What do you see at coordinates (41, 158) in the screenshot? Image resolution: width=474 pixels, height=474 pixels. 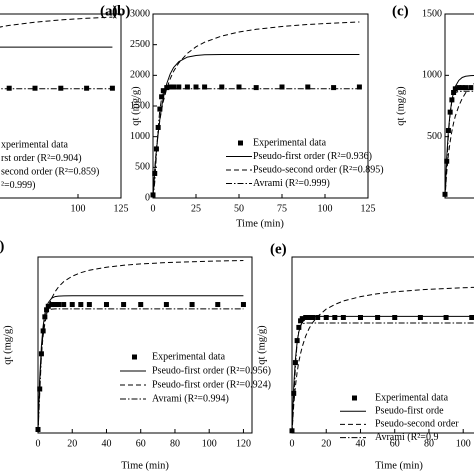 I see `legend-label: rst order (R²=0.904)` at bounding box center [41, 158].